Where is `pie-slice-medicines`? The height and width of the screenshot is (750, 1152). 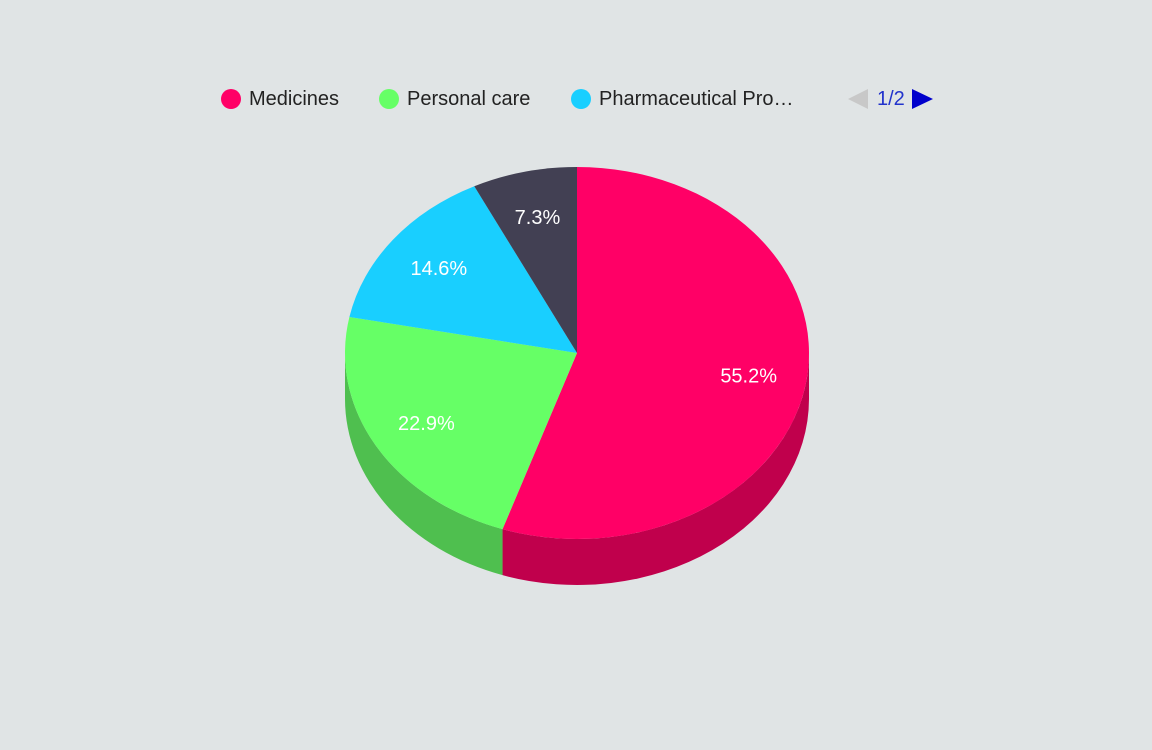 pie-slice-medicines is located at coordinates (655, 353).